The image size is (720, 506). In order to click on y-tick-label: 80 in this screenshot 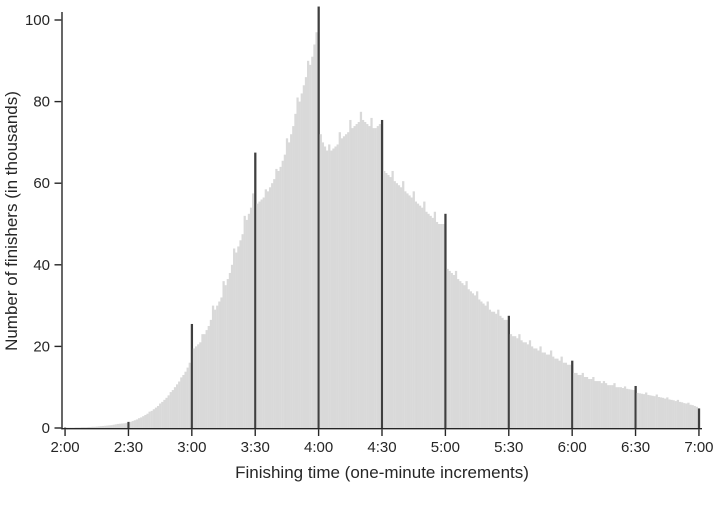, I will do `click(41, 102)`.